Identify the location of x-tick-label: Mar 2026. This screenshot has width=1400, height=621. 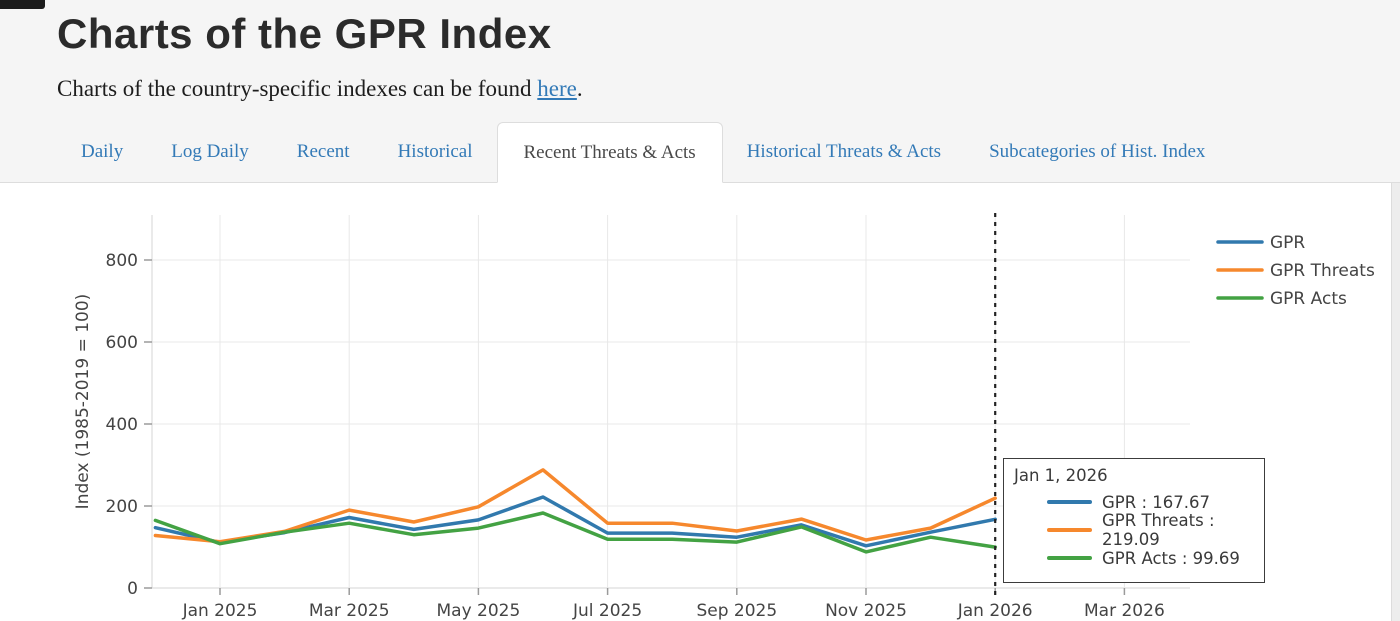
(1124, 611).